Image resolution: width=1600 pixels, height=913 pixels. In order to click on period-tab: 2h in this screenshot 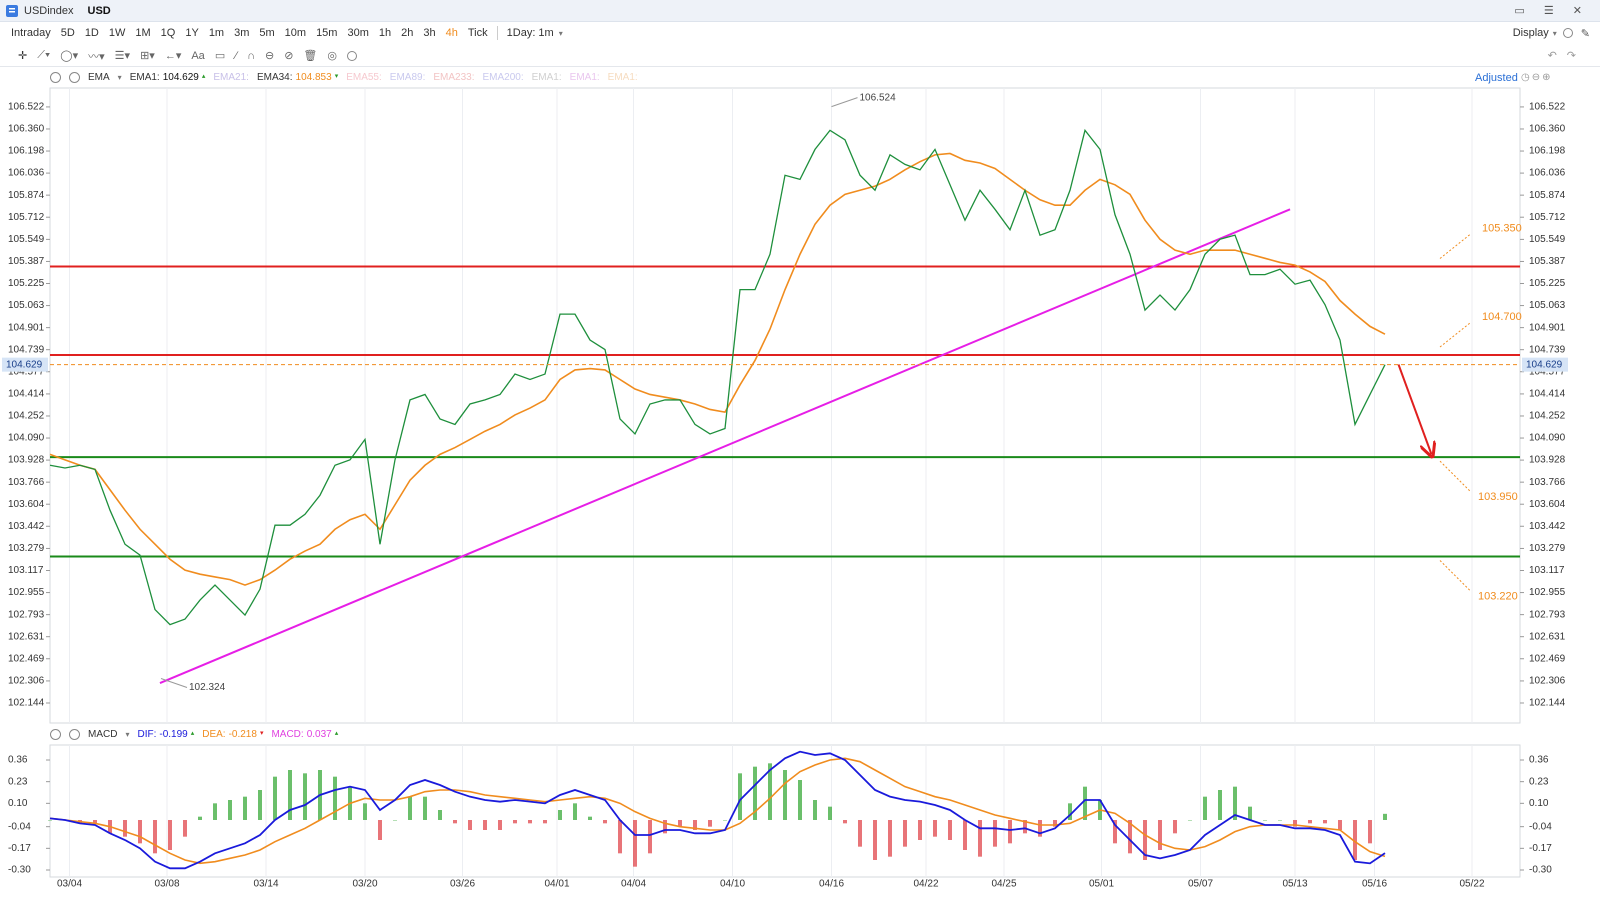, I will do `click(407, 33)`.